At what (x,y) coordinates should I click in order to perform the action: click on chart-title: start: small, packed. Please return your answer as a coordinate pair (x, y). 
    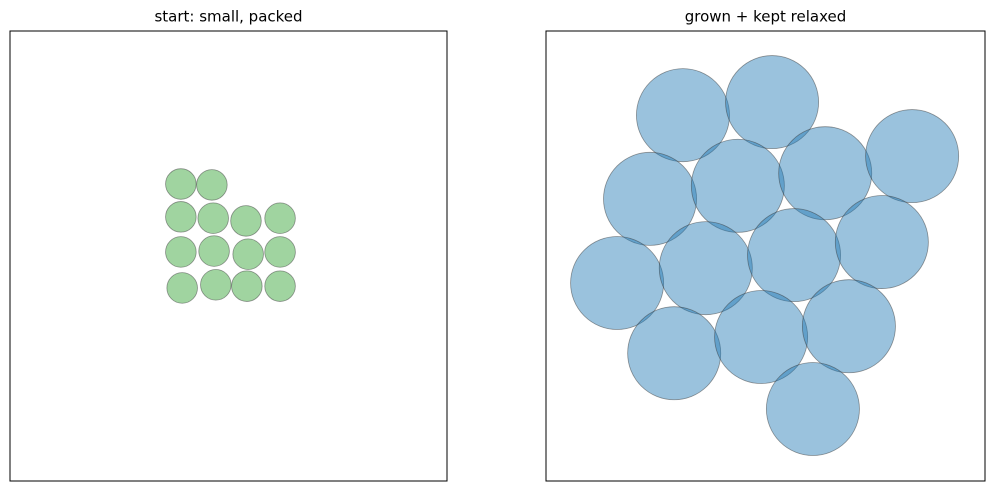
    Looking at the image, I should click on (228, 17).